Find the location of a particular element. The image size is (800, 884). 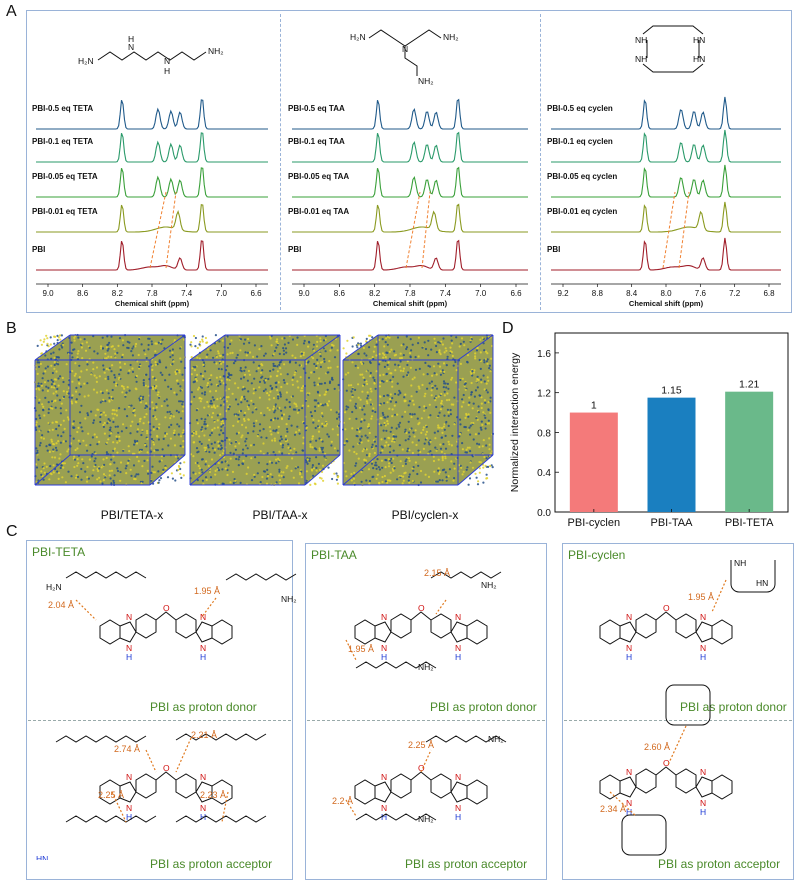

hbond-line is located at coordinates (719, 596).